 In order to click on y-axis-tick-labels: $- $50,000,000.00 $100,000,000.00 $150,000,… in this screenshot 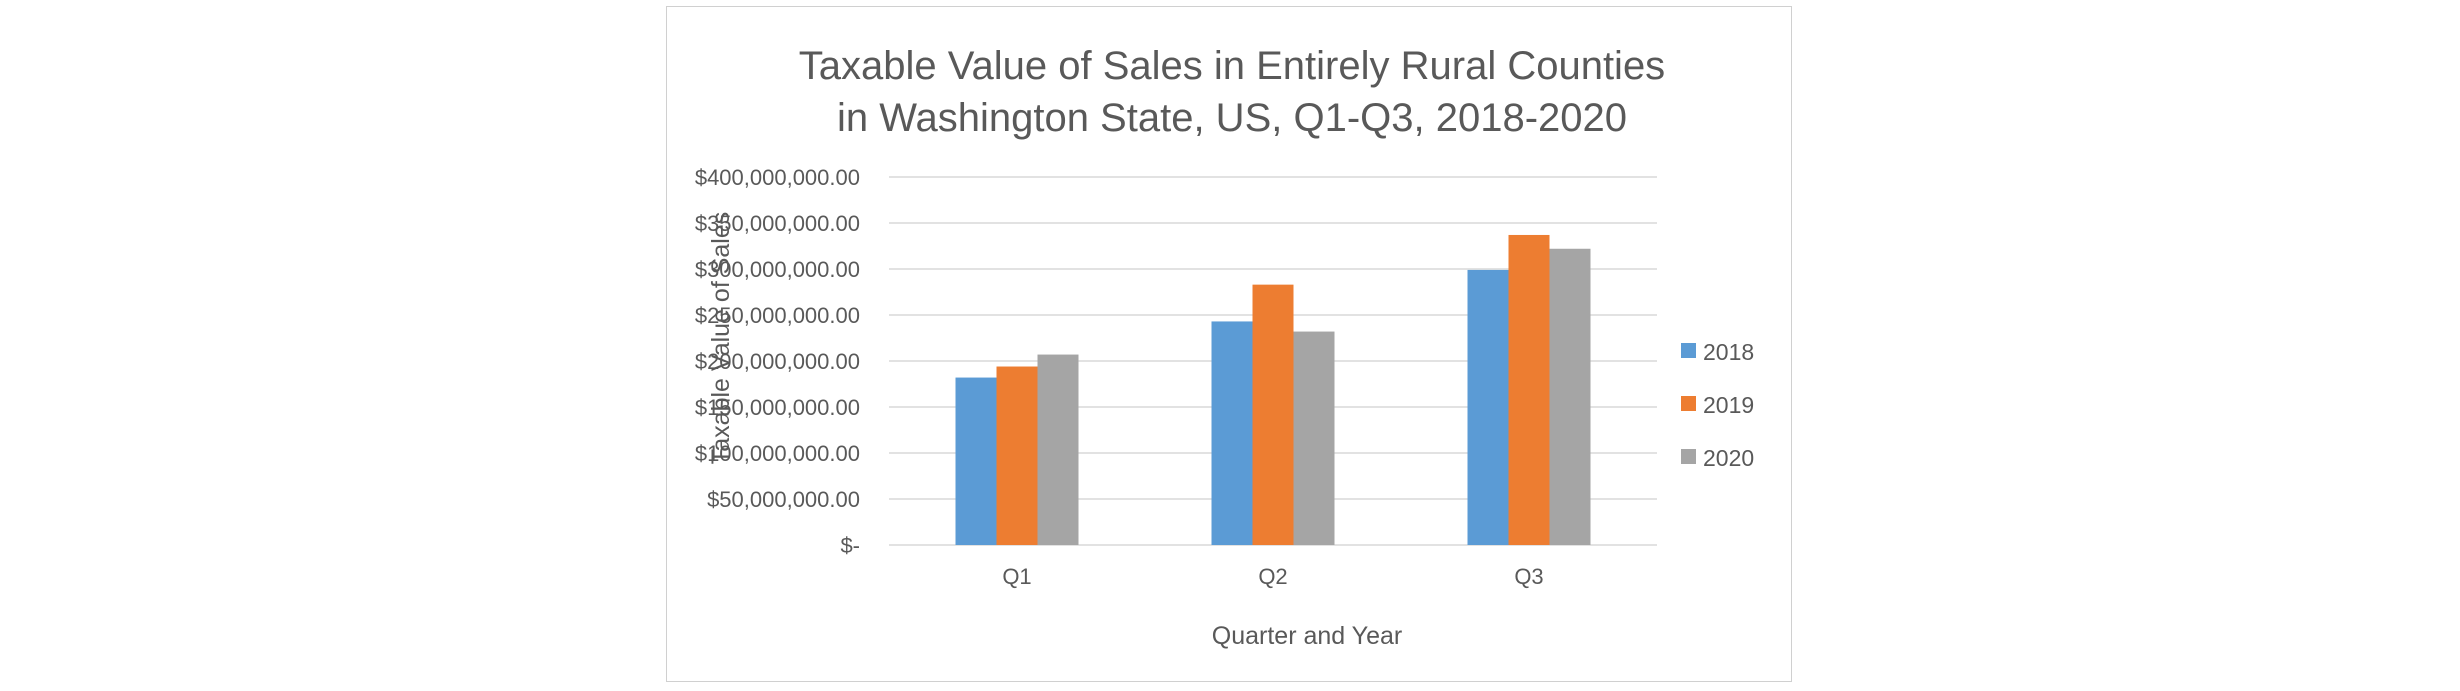, I will do `click(777, 361)`.